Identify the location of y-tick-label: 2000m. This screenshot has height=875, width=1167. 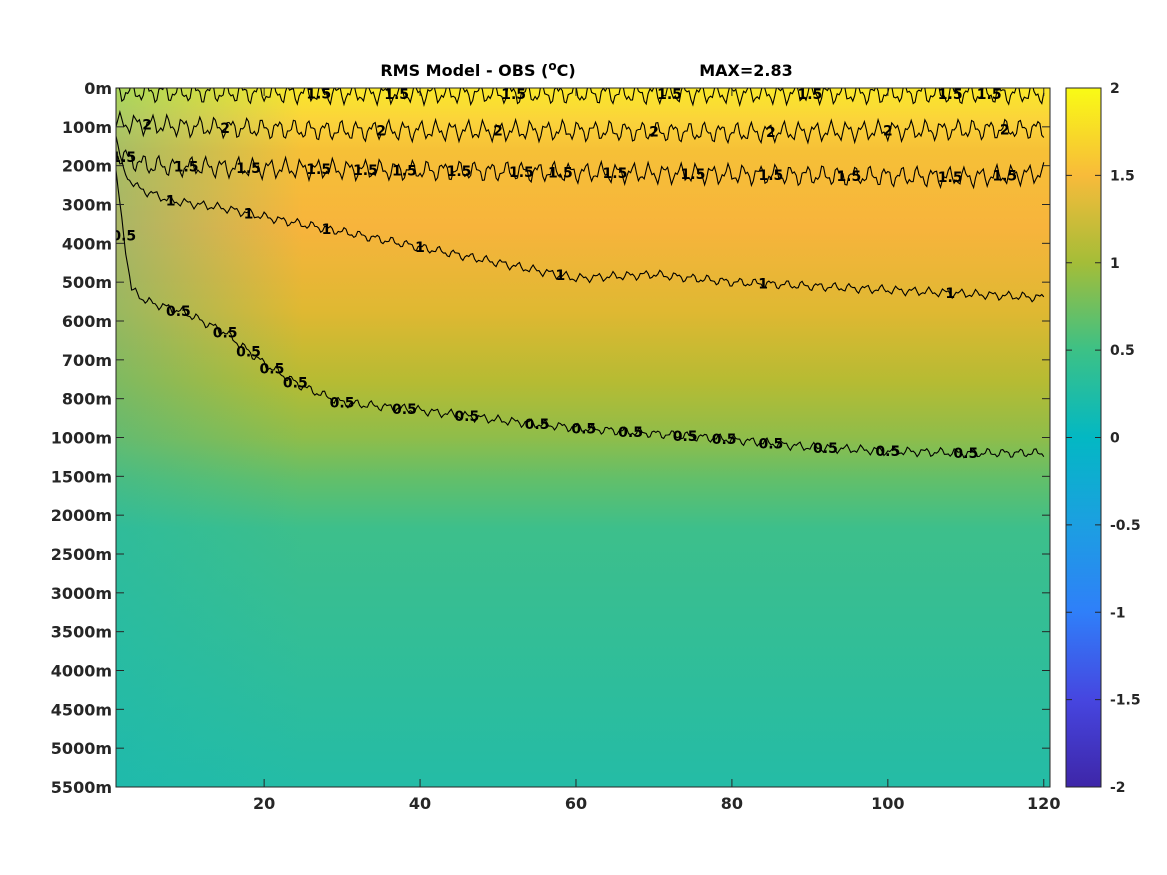
(81, 515).